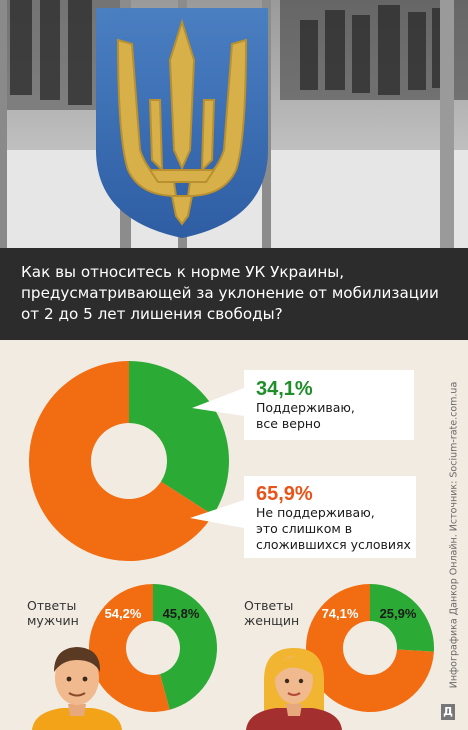 Image resolution: width=468 pixels, height=730 pixels. I want to click on callout-support: 34,1% Поддерживаю, все верно, so click(329, 405).